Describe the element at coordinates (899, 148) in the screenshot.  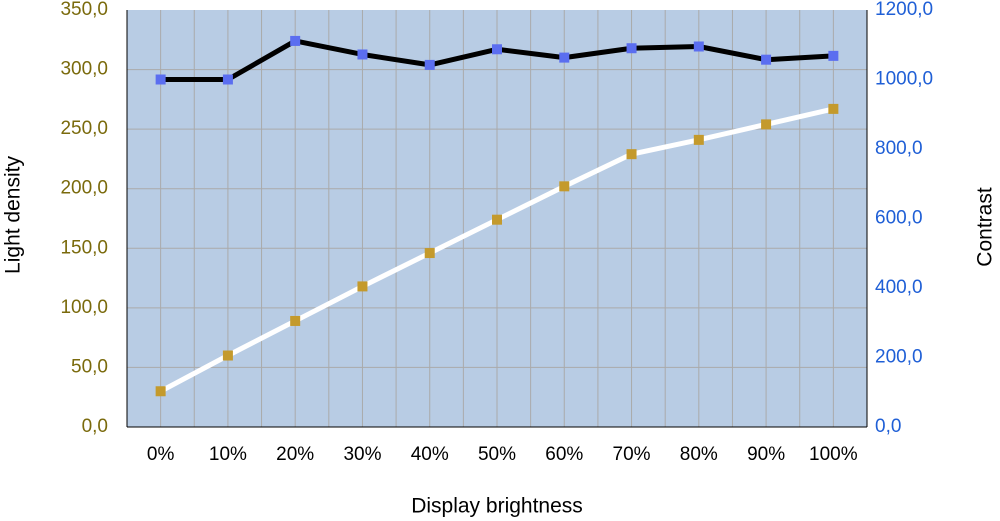
I see `right-axis-tick-label: 800,0` at that location.